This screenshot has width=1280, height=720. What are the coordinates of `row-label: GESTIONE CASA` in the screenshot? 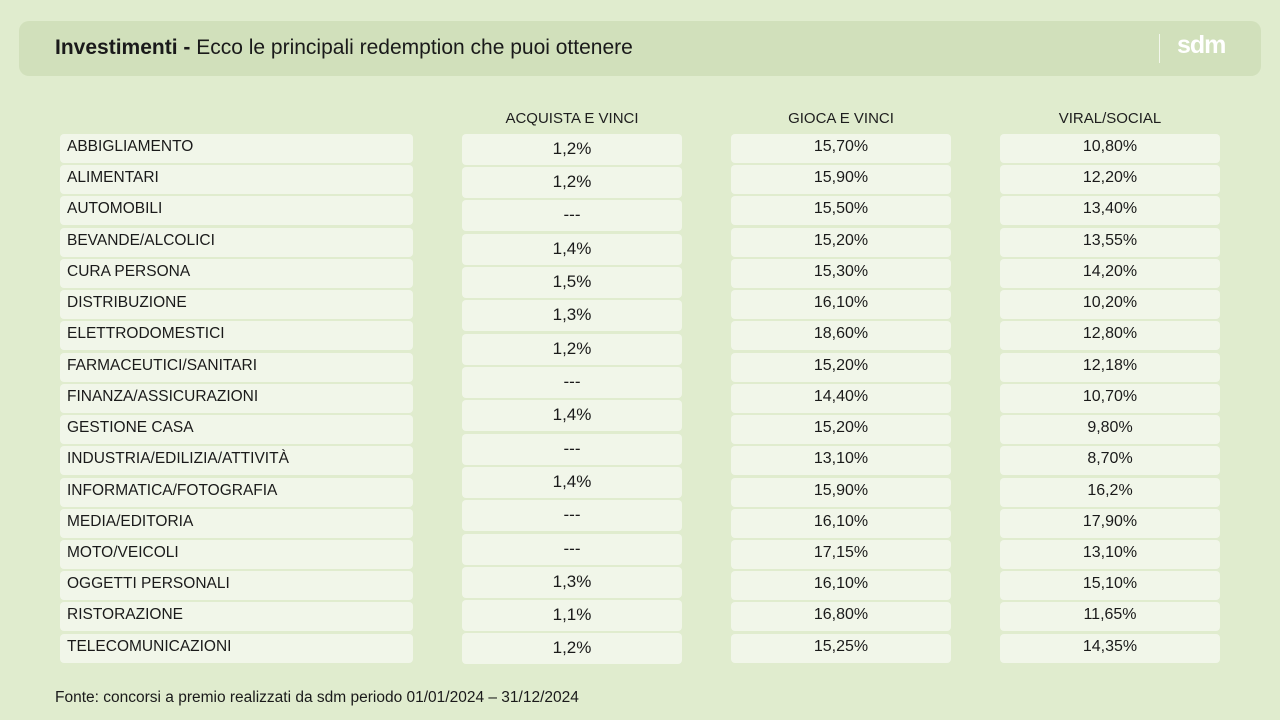 It's located at (130, 427).